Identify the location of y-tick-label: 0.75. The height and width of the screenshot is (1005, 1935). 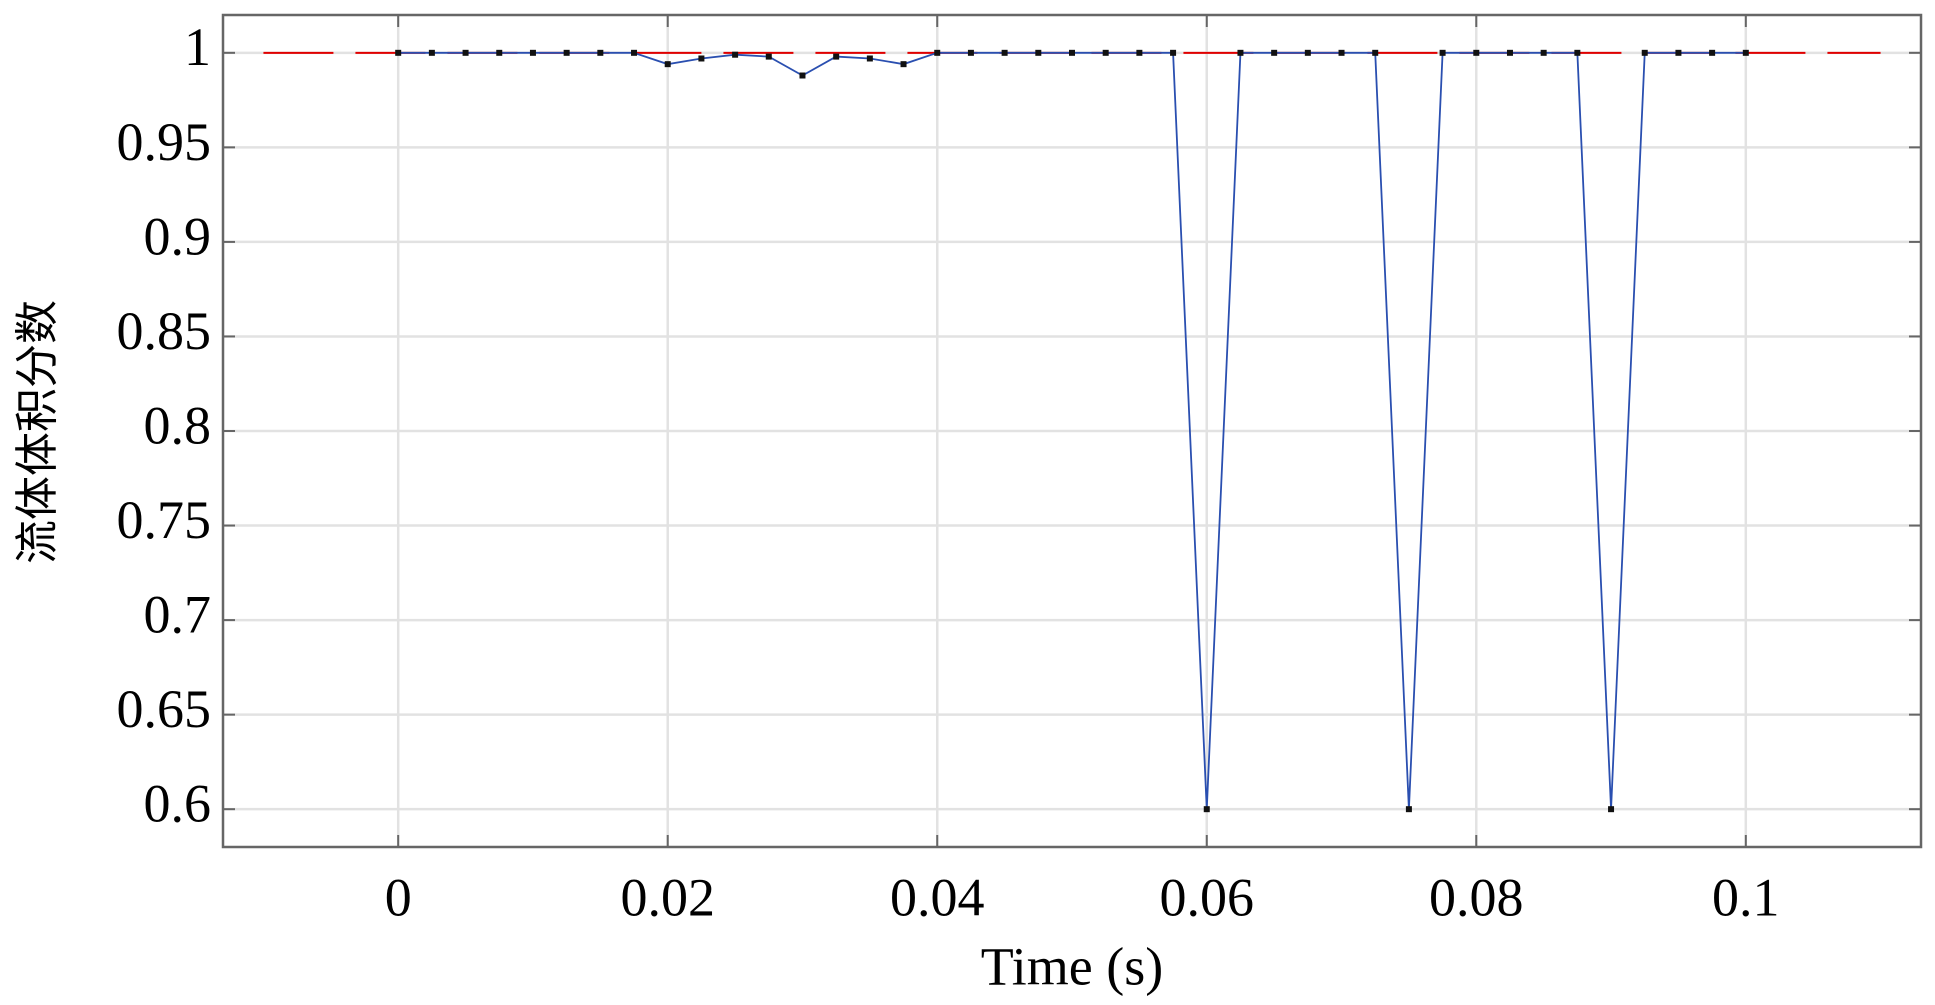
(164, 520).